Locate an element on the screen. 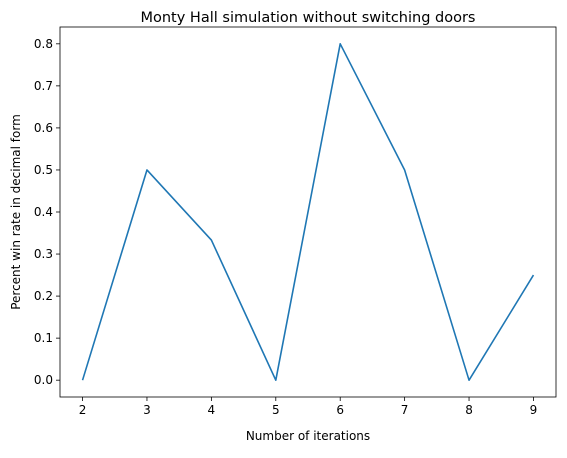 Image resolution: width=567 pixels, height=458 pixels. x-tick-label: 9 is located at coordinates (534, 410).